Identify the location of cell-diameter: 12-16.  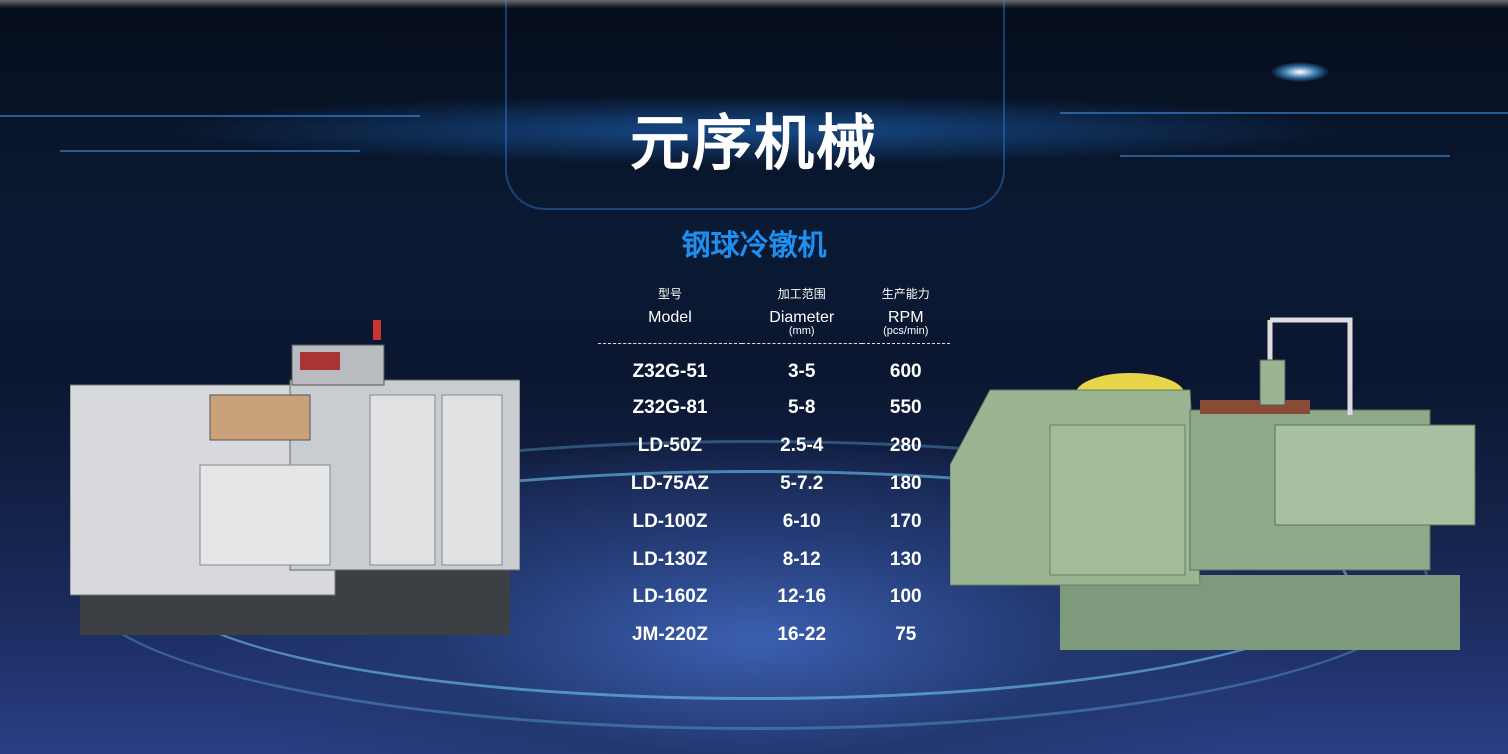
(802, 597).